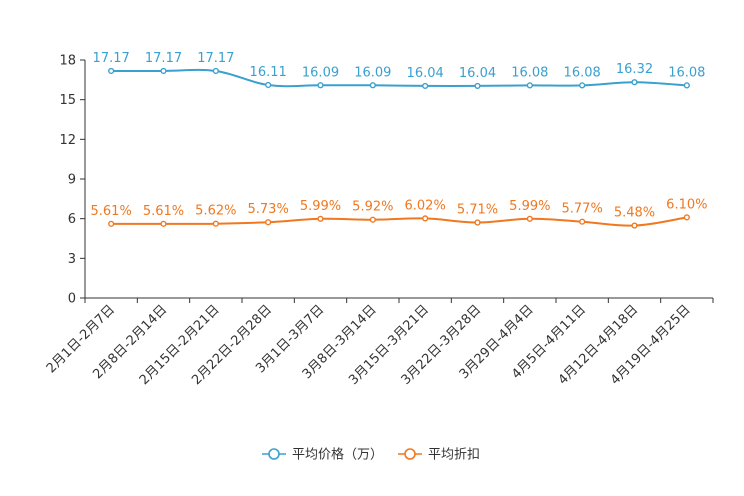 This screenshot has height=496, width=744. I want to click on data-label: 5.48%, so click(634, 213).